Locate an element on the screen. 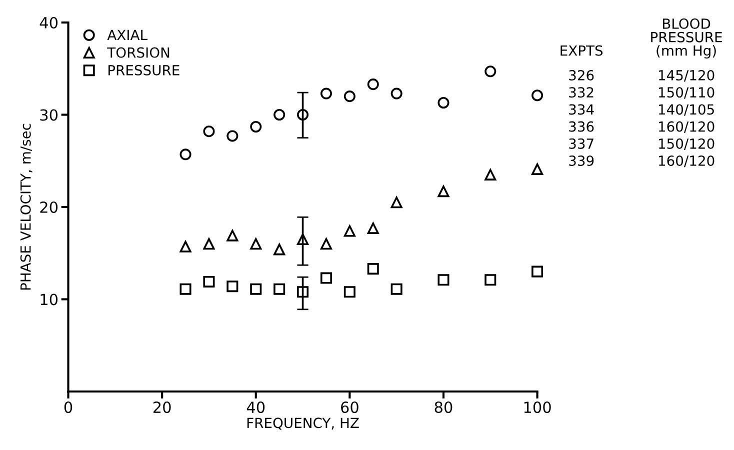 Image resolution: width=734 pixels, height=450 pixels. y-tick-label: 10 is located at coordinates (49, 300).